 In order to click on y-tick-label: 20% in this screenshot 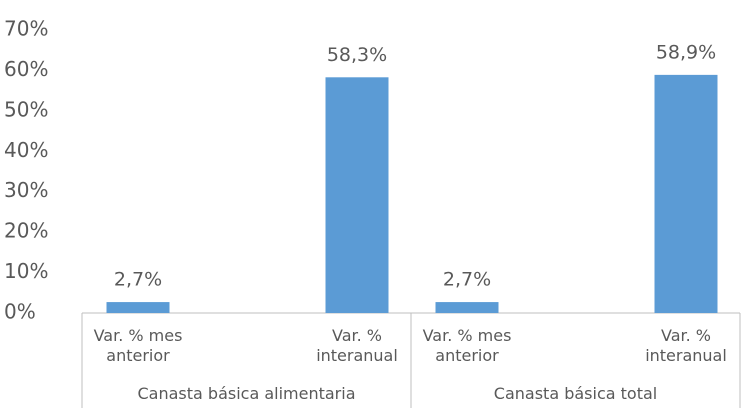, I will do `click(26, 231)`.